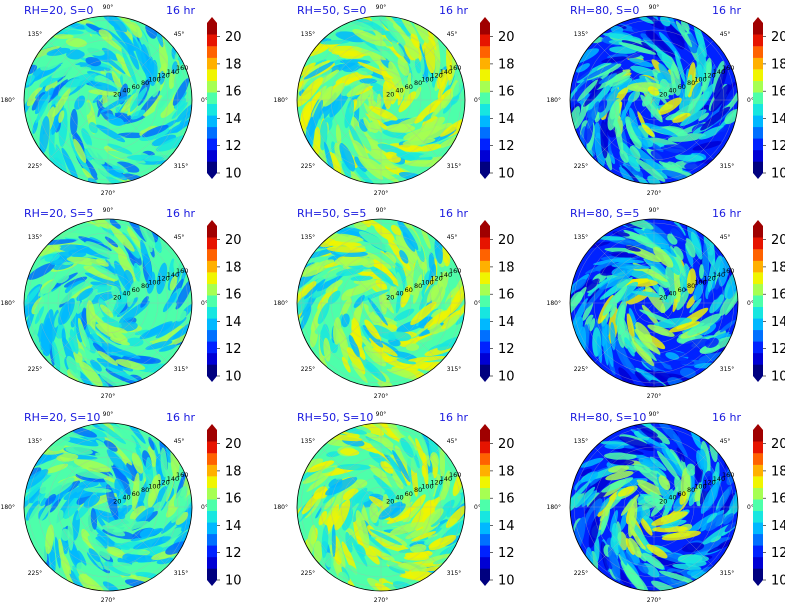  What do you see at coordinates (778, 240) in the screenshot?
I see `colorbar-tick-label: 20` at bounding box center [778, 240].